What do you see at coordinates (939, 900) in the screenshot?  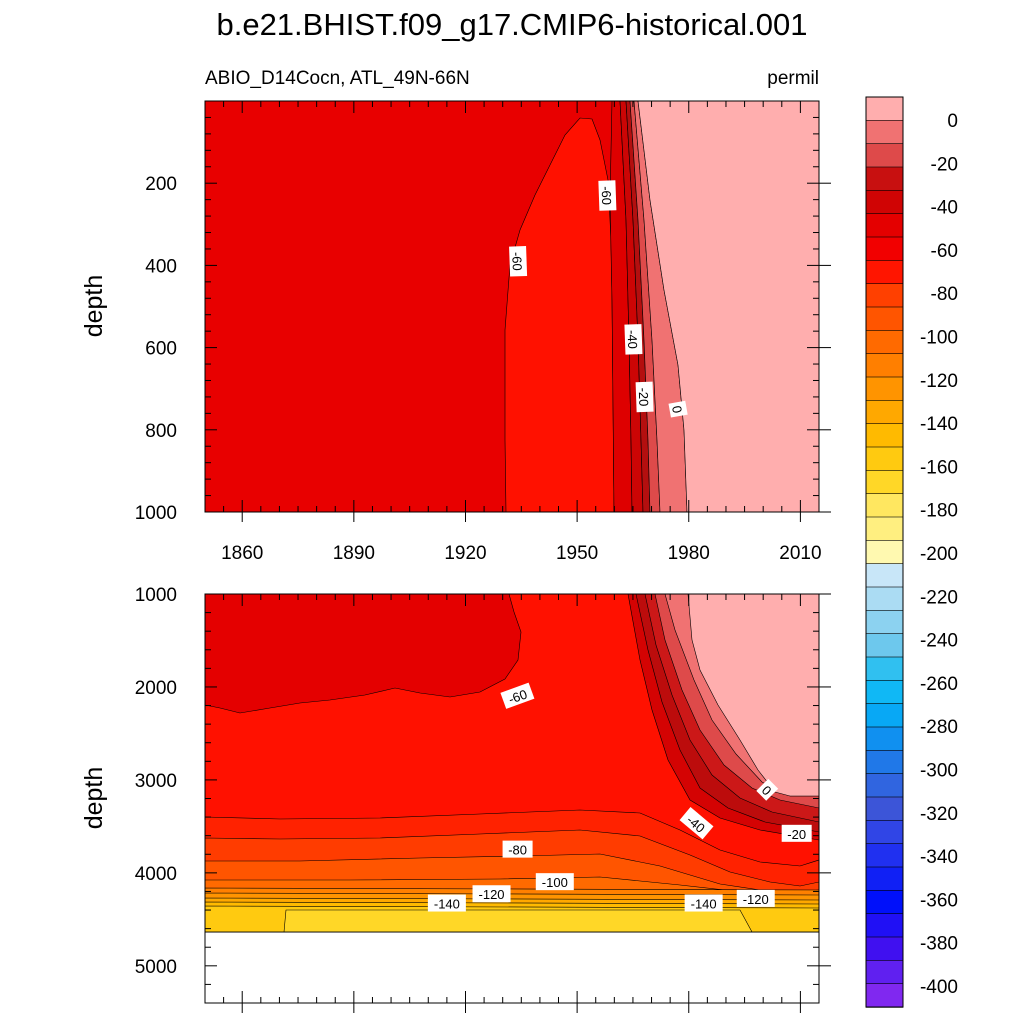 I see `colorbar-label: -360` at bounding box center [939, 900].